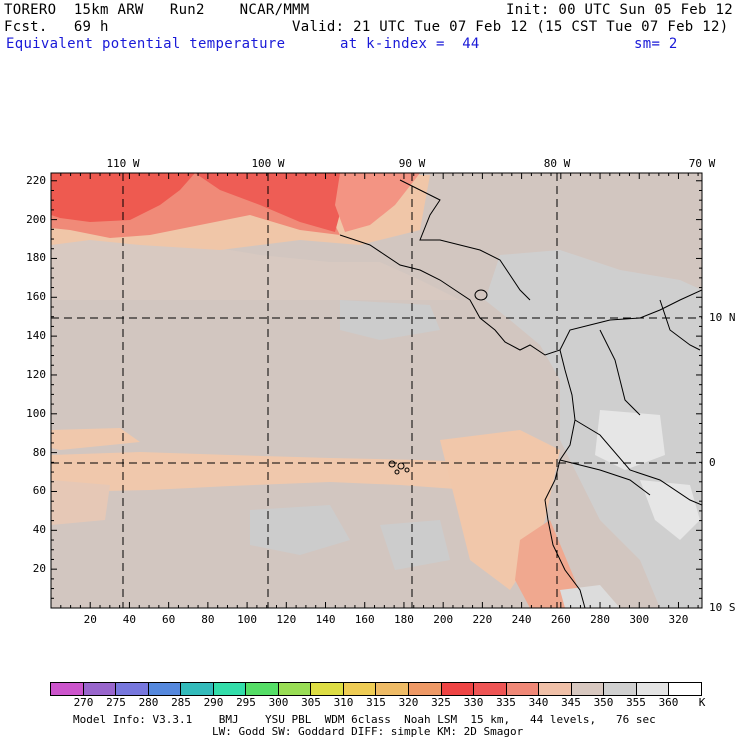  Describe the element at coordinates (39, 491) in the screenshot. I see `y-tick-label: 60` at that location.